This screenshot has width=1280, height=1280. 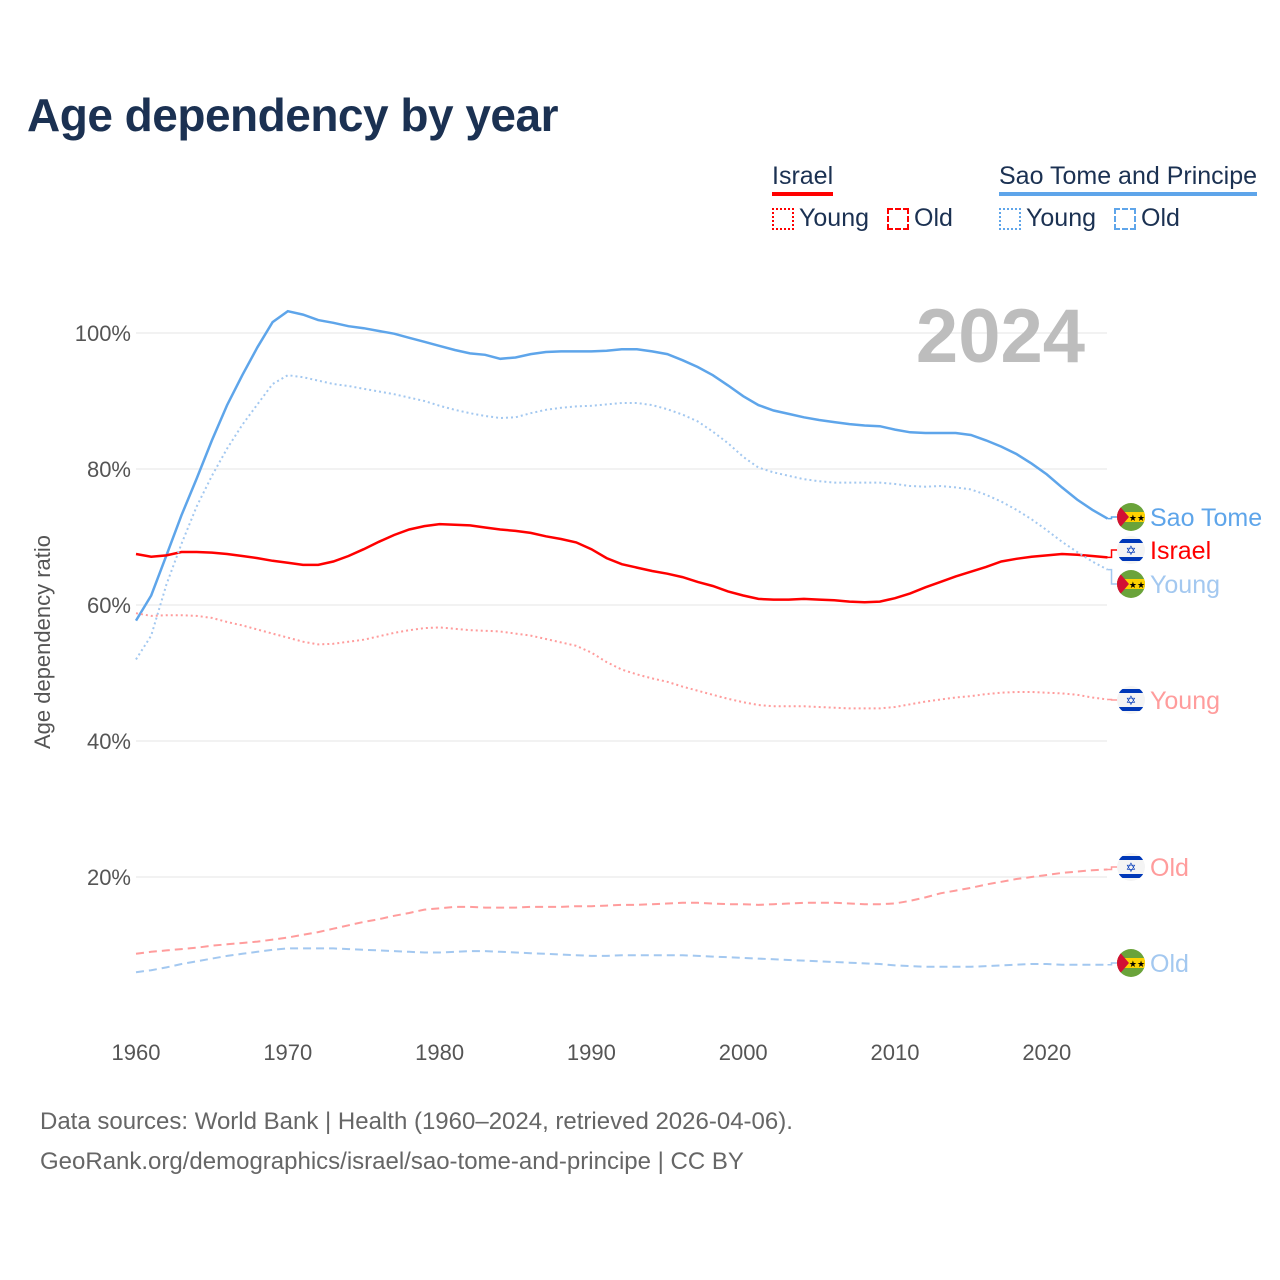 What do you see at coordinates (1046, 1052) in the screenshot?
I see `x-tick-label: 2020` at bounding box center [1046, 1052].